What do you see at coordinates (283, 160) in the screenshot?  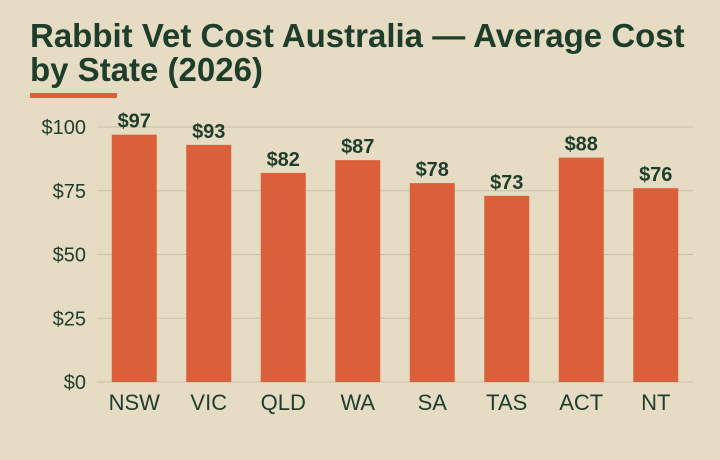 I see `bar-value-label: $82` at bounding box center [283, 160].